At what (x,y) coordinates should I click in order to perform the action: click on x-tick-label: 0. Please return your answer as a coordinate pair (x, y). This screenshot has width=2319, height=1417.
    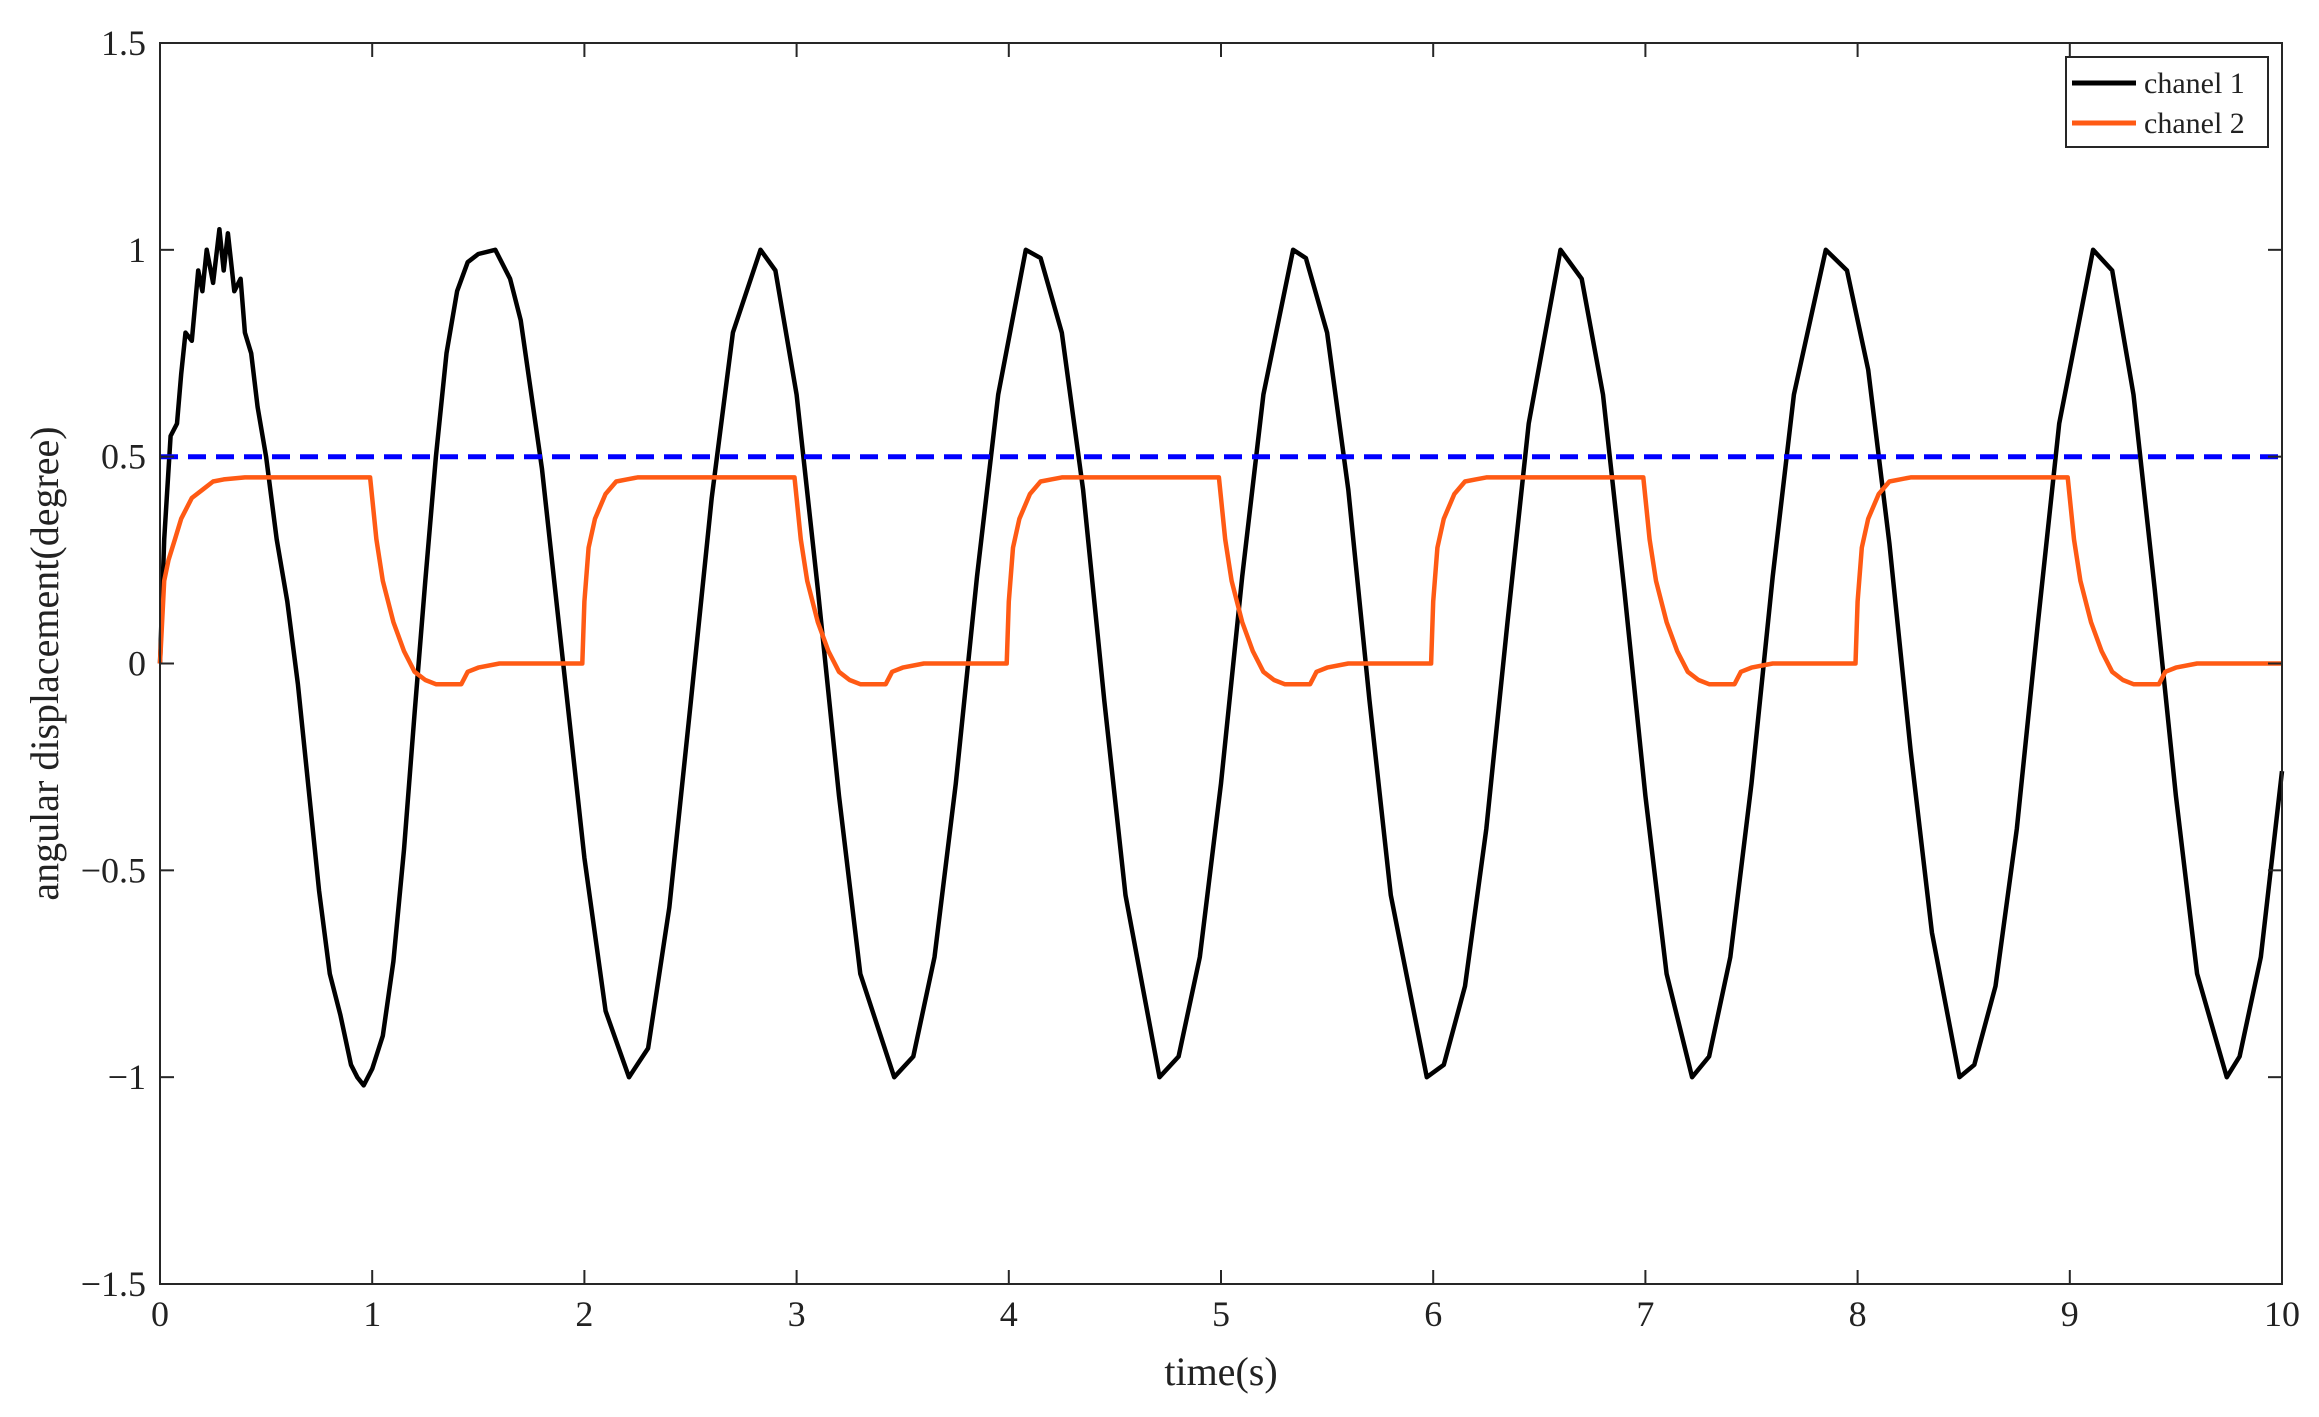
    Looking at the image, I should click on (160, 1314).